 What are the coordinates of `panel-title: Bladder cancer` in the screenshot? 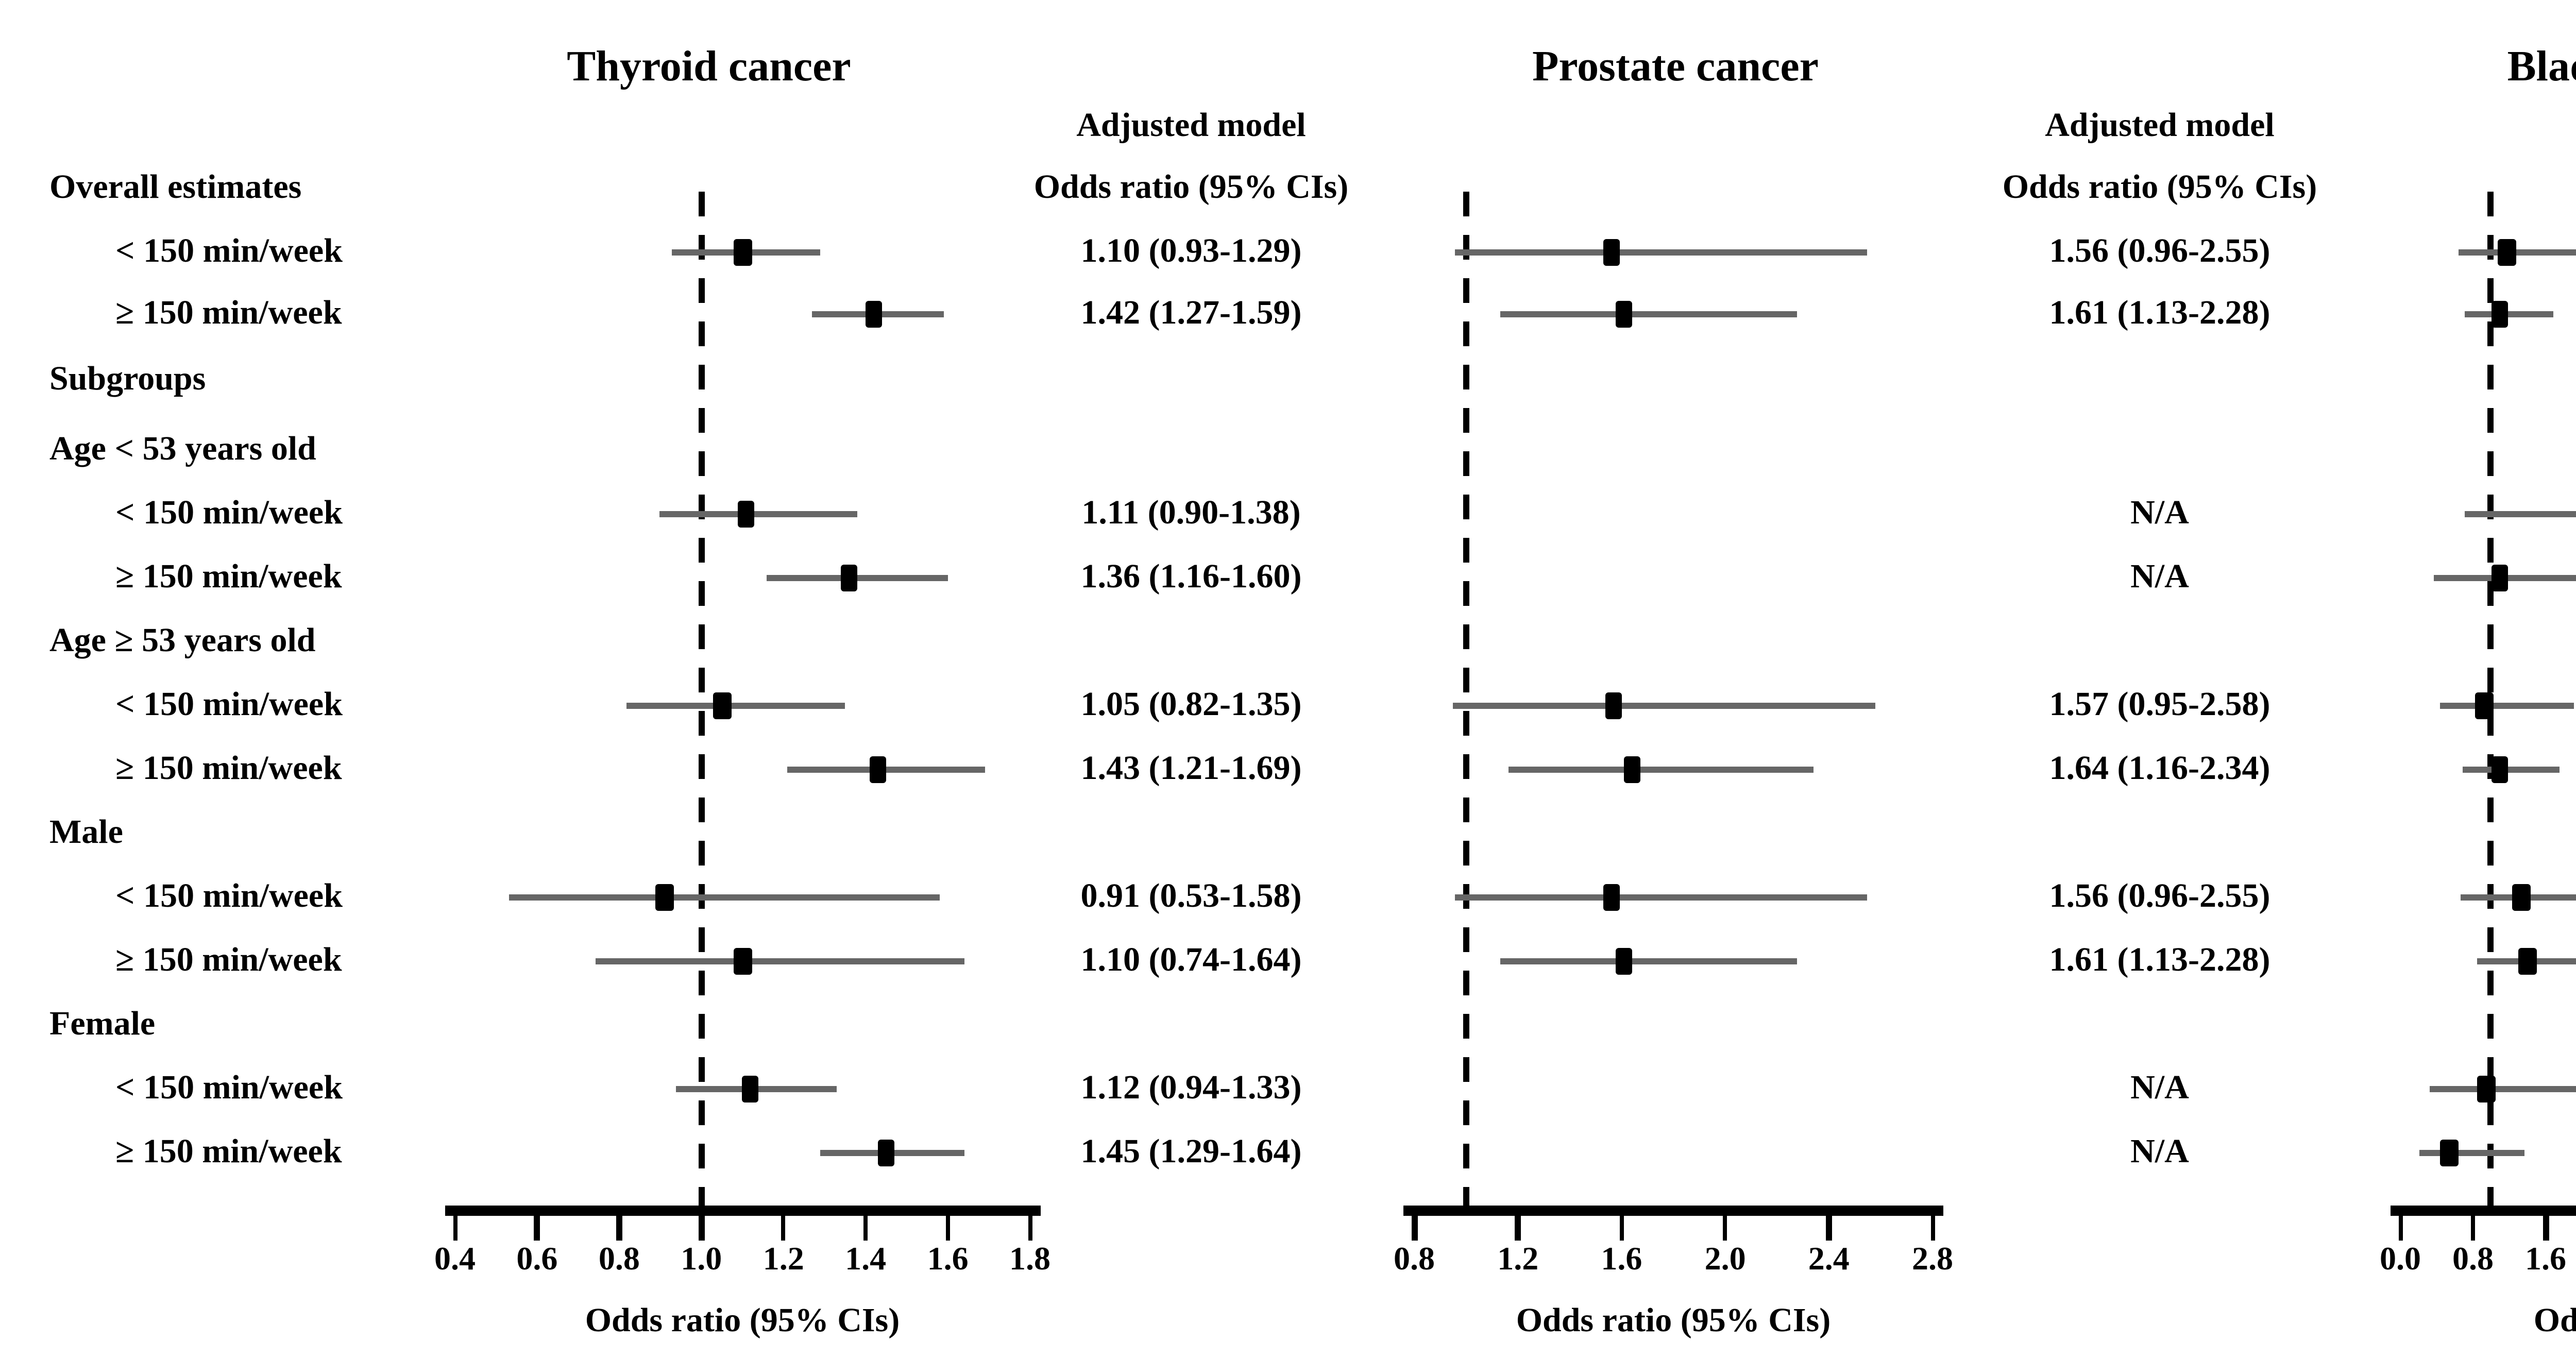 It's located at (2541, 66).